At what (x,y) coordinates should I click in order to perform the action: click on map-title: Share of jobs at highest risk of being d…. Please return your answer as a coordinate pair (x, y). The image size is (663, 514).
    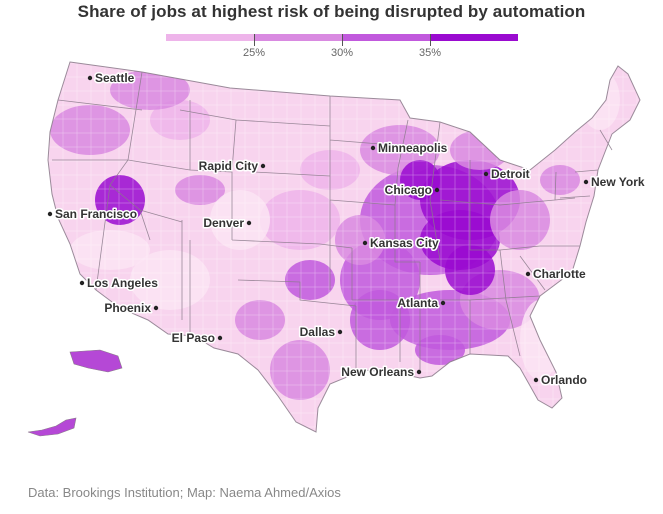
    Looking at the image, I should click on (331, 11).